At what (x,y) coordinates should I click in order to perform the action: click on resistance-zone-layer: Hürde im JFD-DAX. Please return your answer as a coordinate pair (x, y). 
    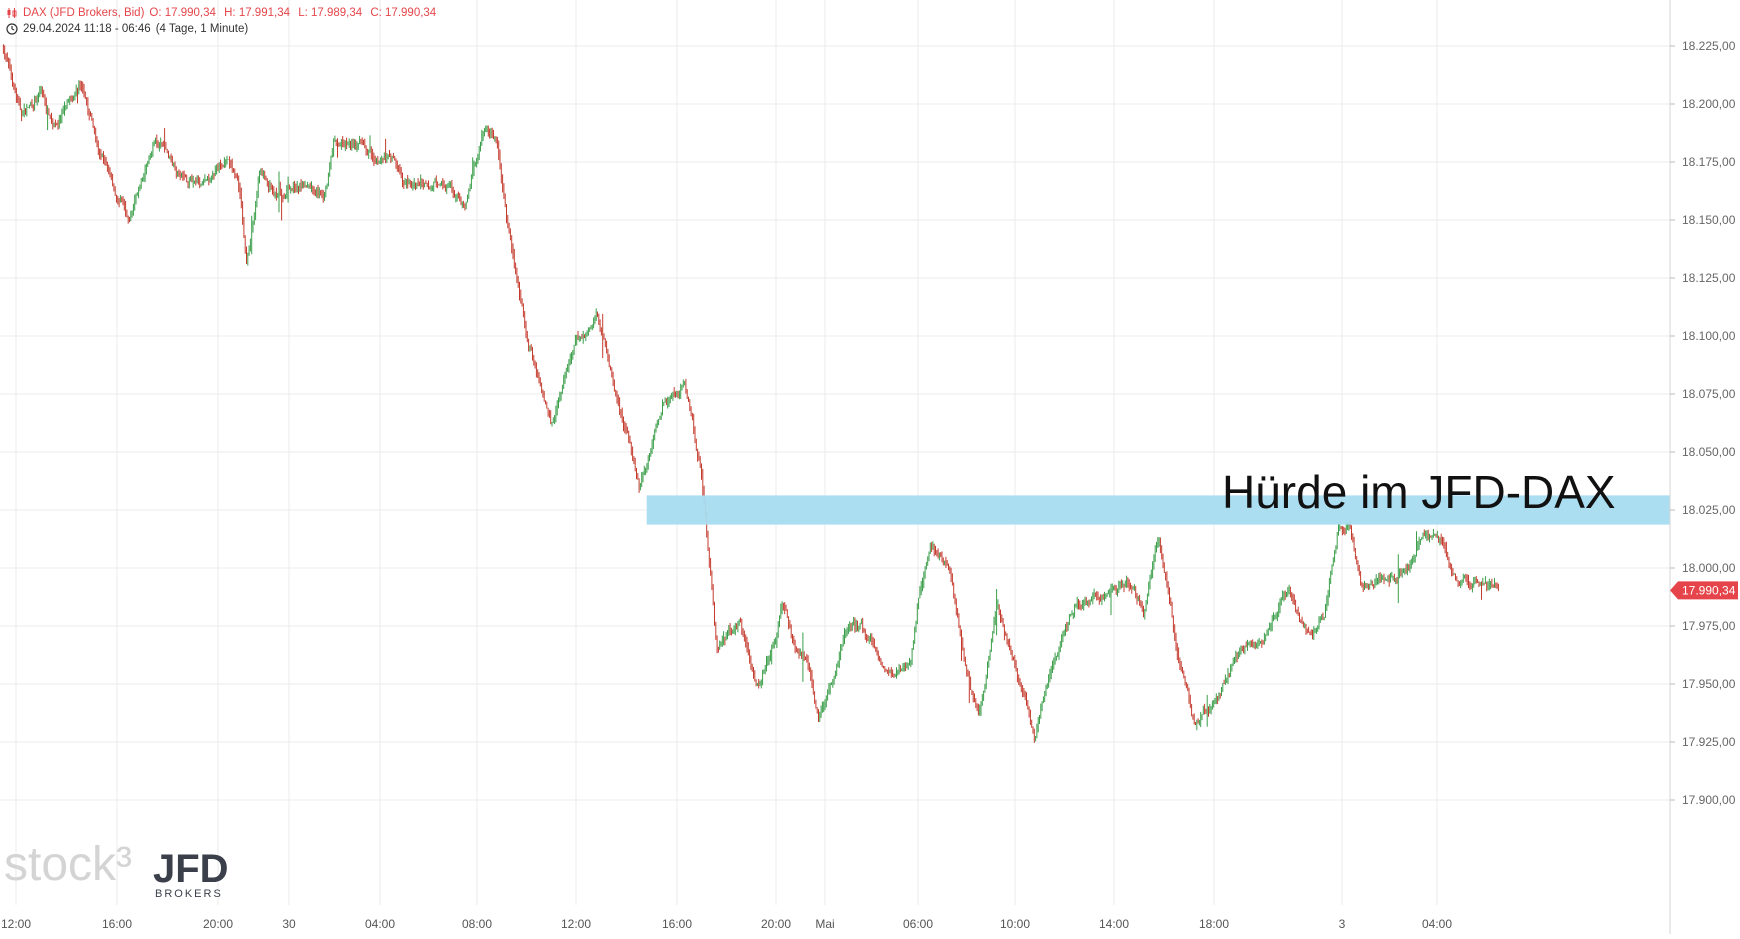
    Looking at the image, I should click on (1158, 495).